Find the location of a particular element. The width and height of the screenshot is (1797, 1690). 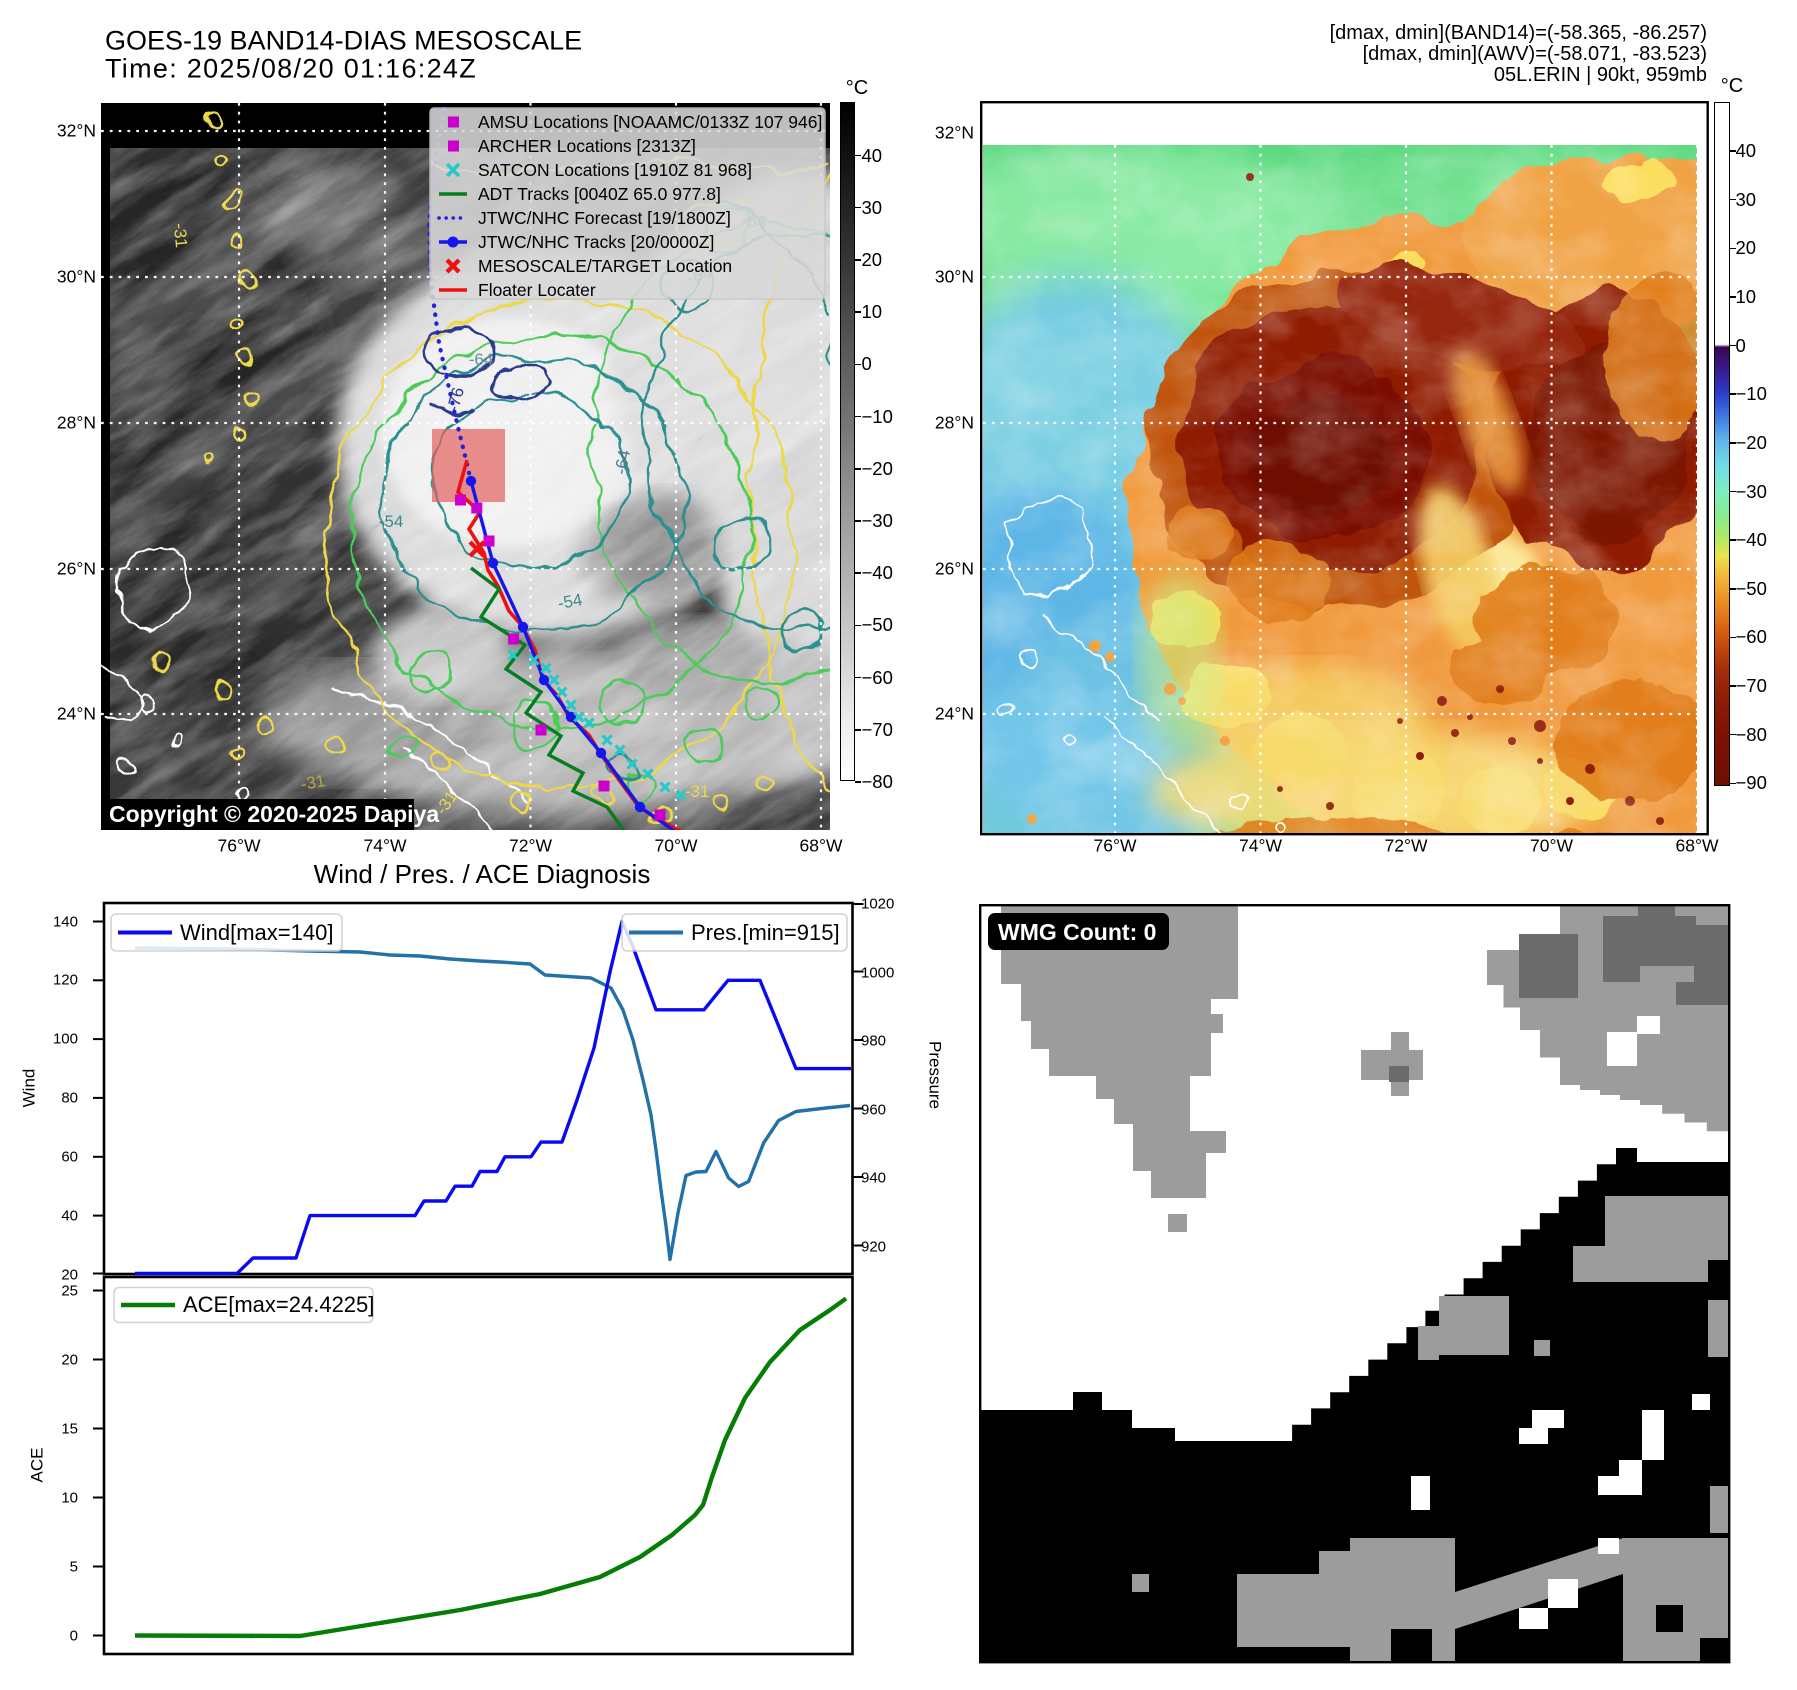

svg-text: JTWC/NHC Forecast [19/1800Z] is located at coordinates (604, 218).